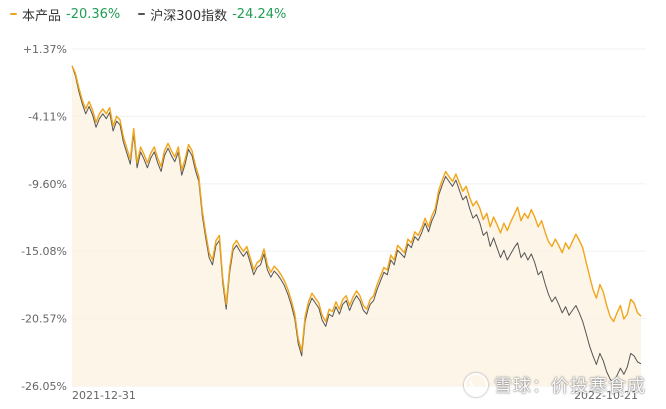 The image size is (666, 409). What do you see at coordinates (65, 14) in the screenshot?
I see `legend-item-product: 本产品 -20.36%` at bounding box center [65, 14].